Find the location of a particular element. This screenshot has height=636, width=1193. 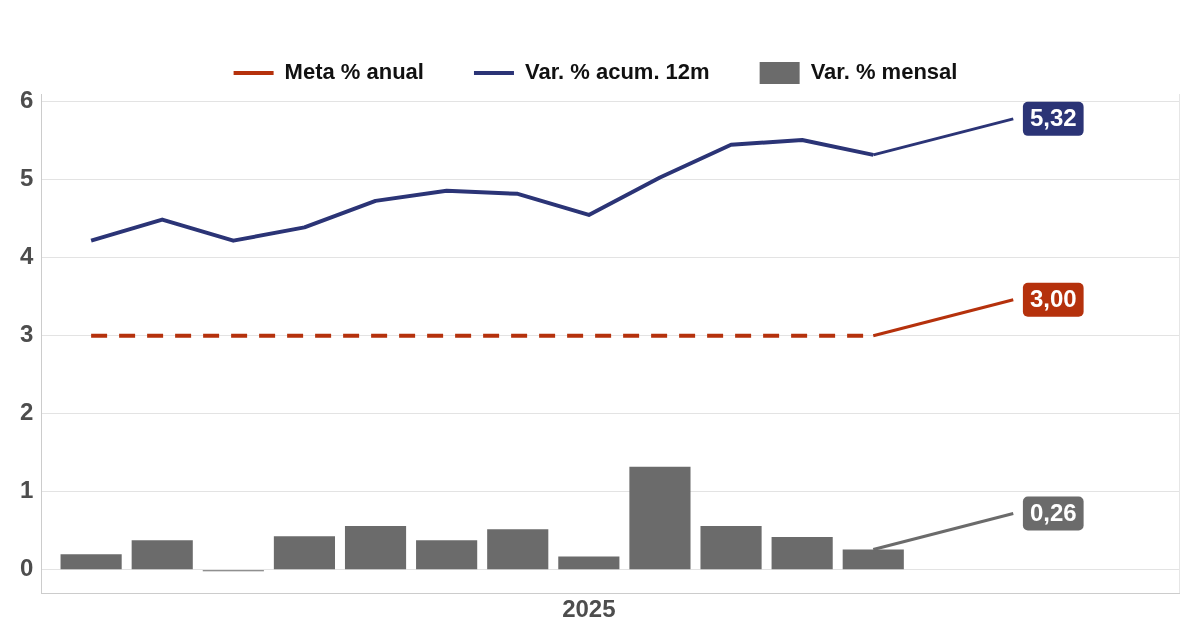

y-tick-label: 3 is located at coordinates (26, 334).